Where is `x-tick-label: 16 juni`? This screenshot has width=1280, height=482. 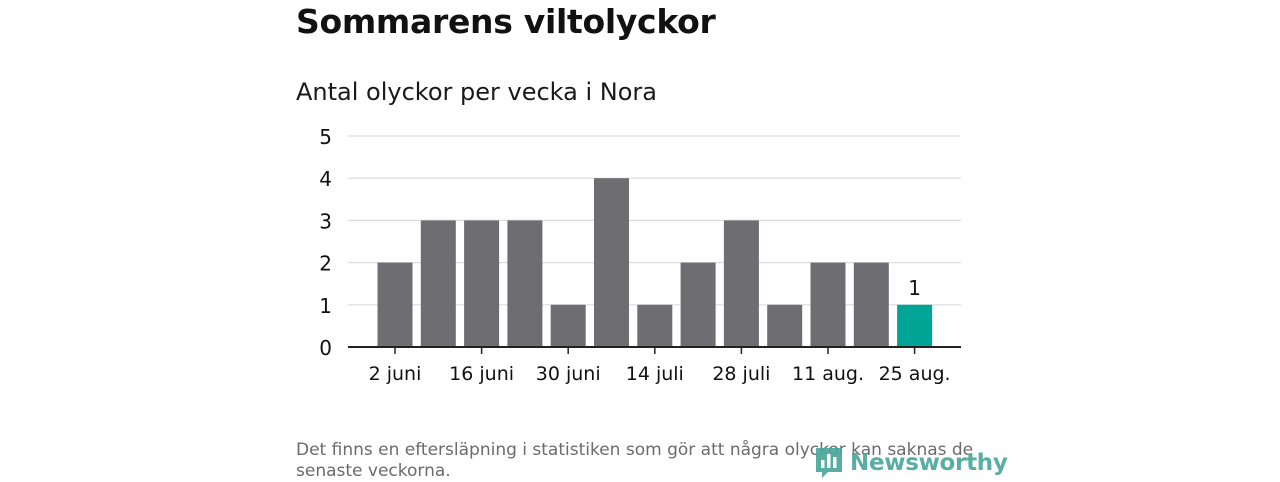 x-tick-label: 16 juni is located at coordinates (481, 374).